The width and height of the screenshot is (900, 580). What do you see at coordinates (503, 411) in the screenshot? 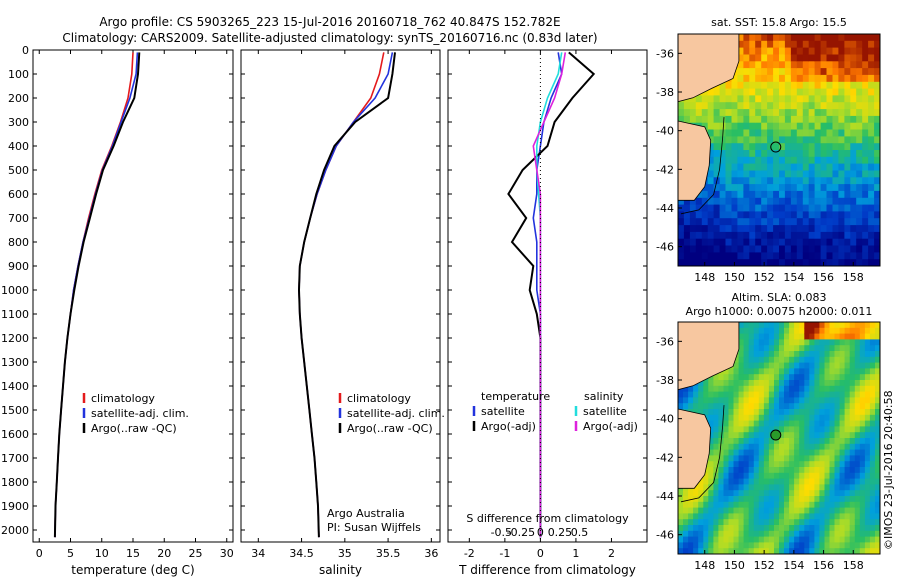
I see `legend-label: satellite` at bounding box center [503, 411].